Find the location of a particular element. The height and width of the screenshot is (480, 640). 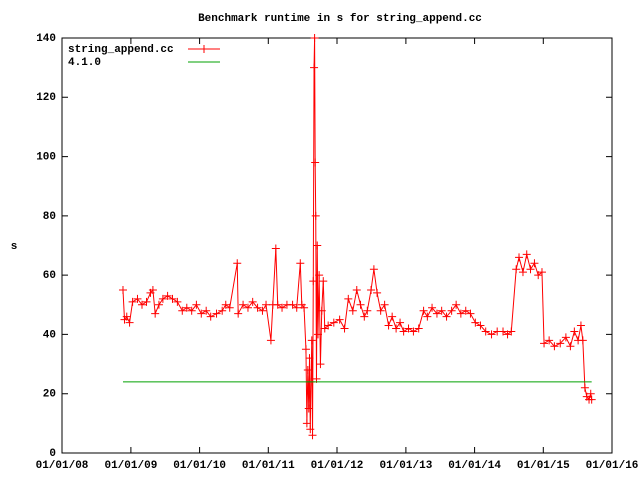

y-tick-label: 100 is located at coordinates (46, 157).